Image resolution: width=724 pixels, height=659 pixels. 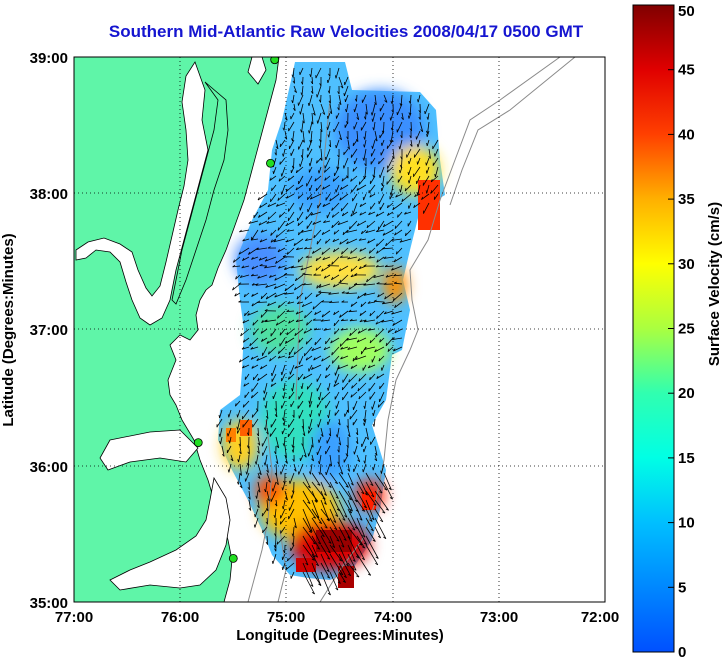 What do you see at coordinates (286, 617) in the screenshot?
I see `x-tick-label: 75:00` at bounding box center [286, 617].